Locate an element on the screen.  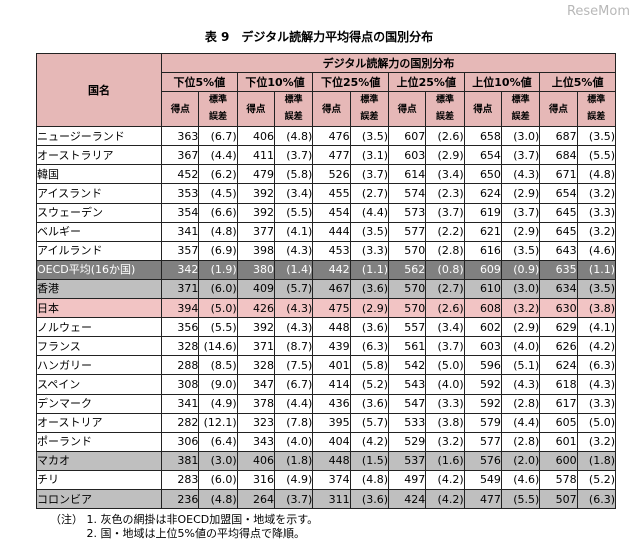
score-cell: 635 is located at coordinates (558, 269).